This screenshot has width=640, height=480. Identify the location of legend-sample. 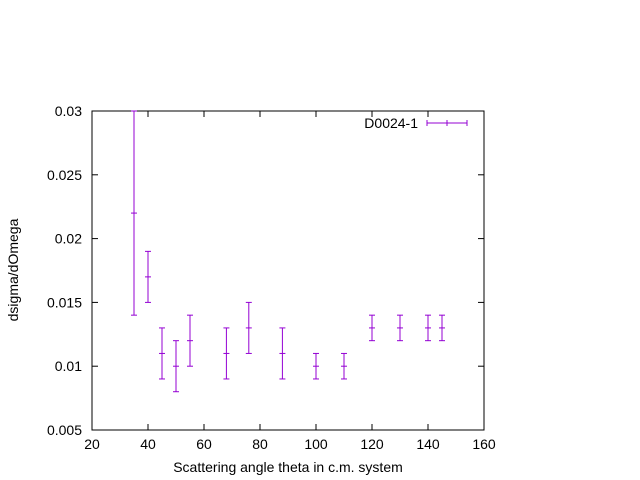
(447, 123).